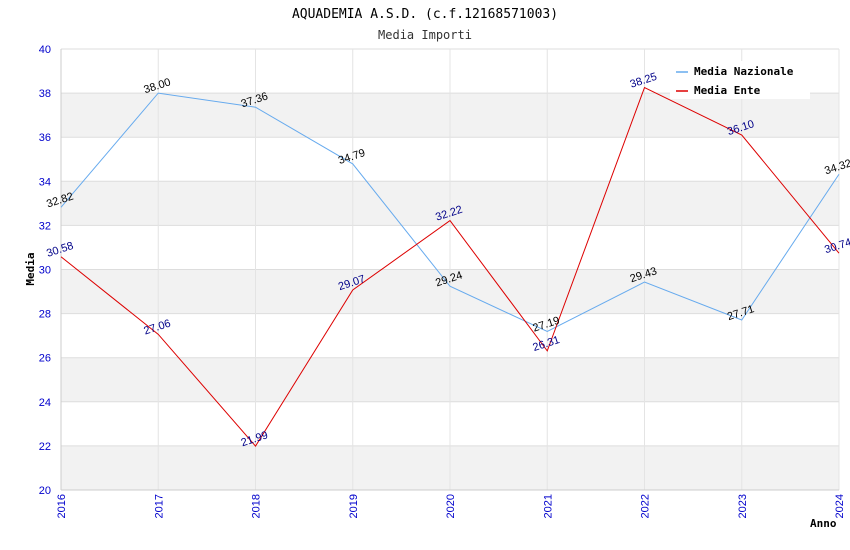  Describe the element at coordinates (646, 506) in the screenshot. I see `x-tick-label: 2022` at that location.